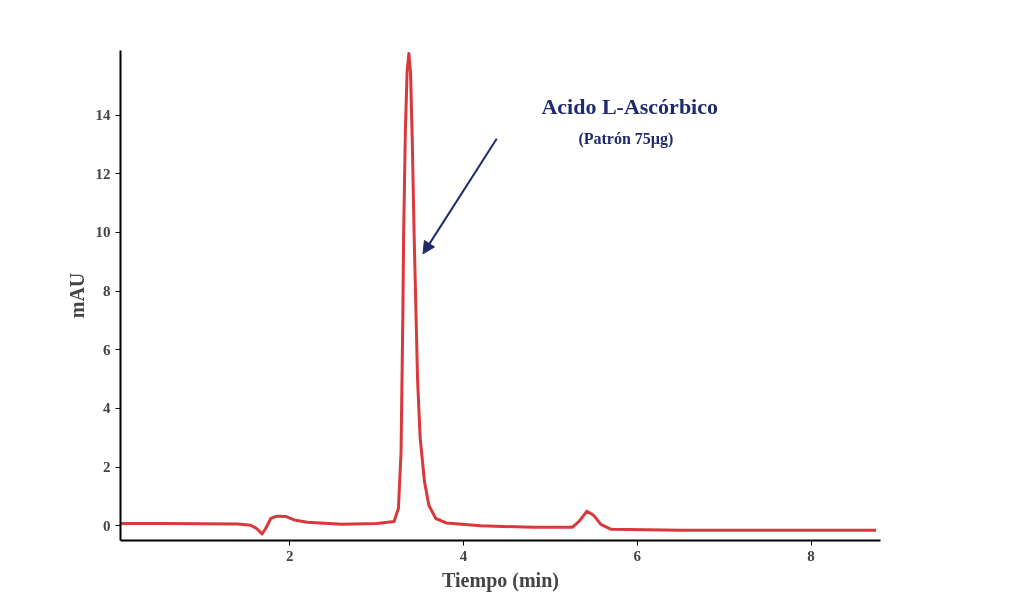  What do you see at coordinates (637, 555) in the screenshot?
I see `x-tick-label: 6` at bounding box center [637, 555].